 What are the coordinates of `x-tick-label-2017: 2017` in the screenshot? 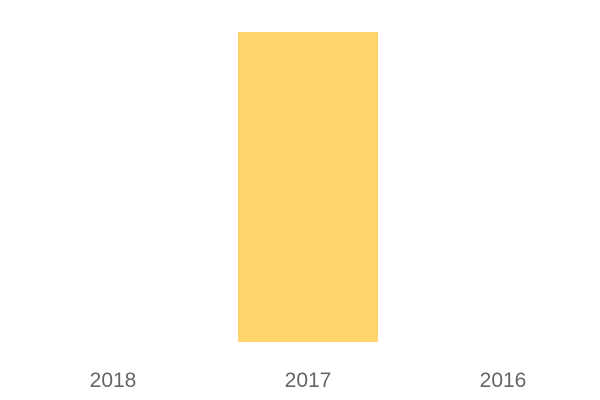 It's located at (308, 380).